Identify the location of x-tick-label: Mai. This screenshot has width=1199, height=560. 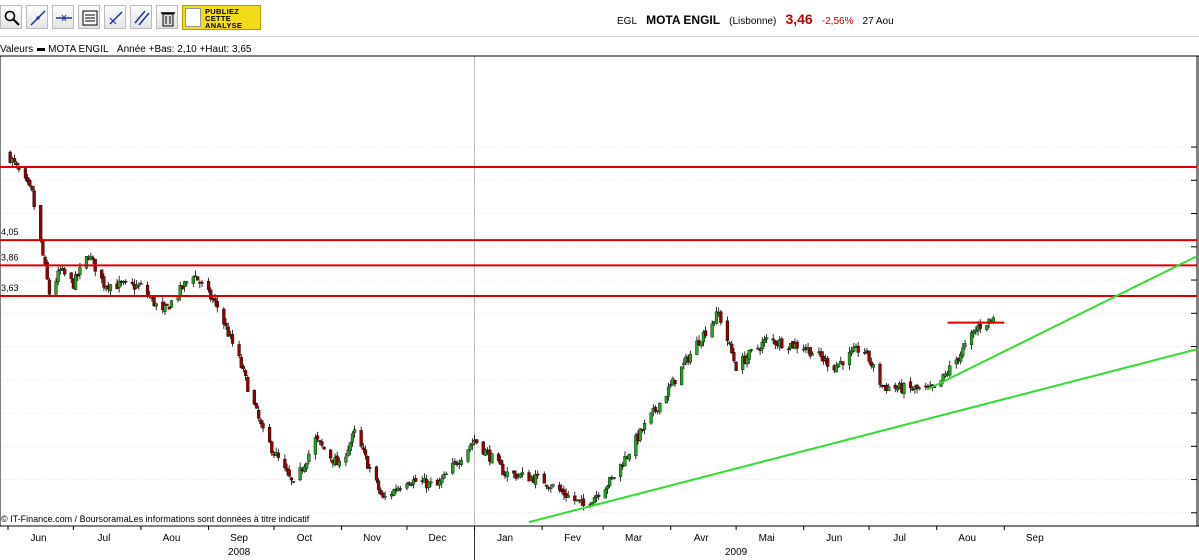
(767, 538).